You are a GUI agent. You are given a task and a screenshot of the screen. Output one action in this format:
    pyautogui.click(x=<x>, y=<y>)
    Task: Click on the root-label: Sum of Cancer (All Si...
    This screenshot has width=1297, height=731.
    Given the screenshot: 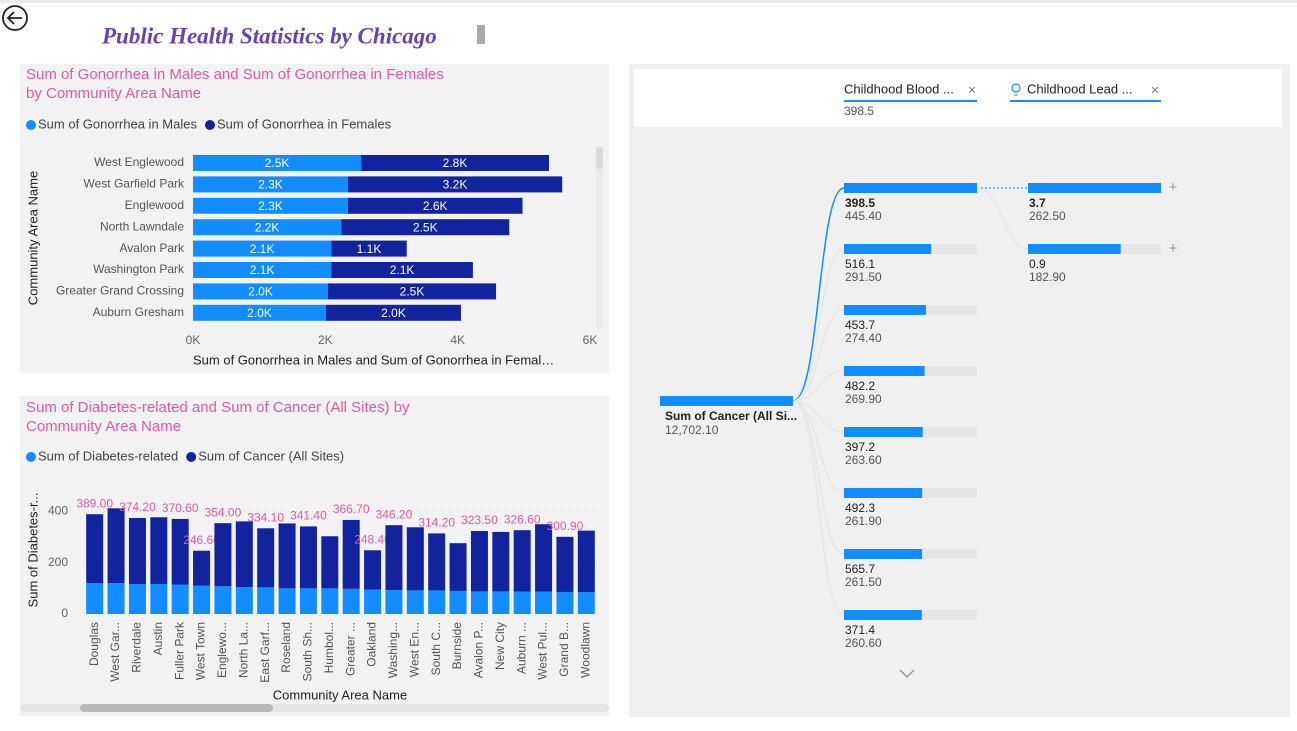 What is the action you would take?
    pyautogui.click(x=731, y=416)
    